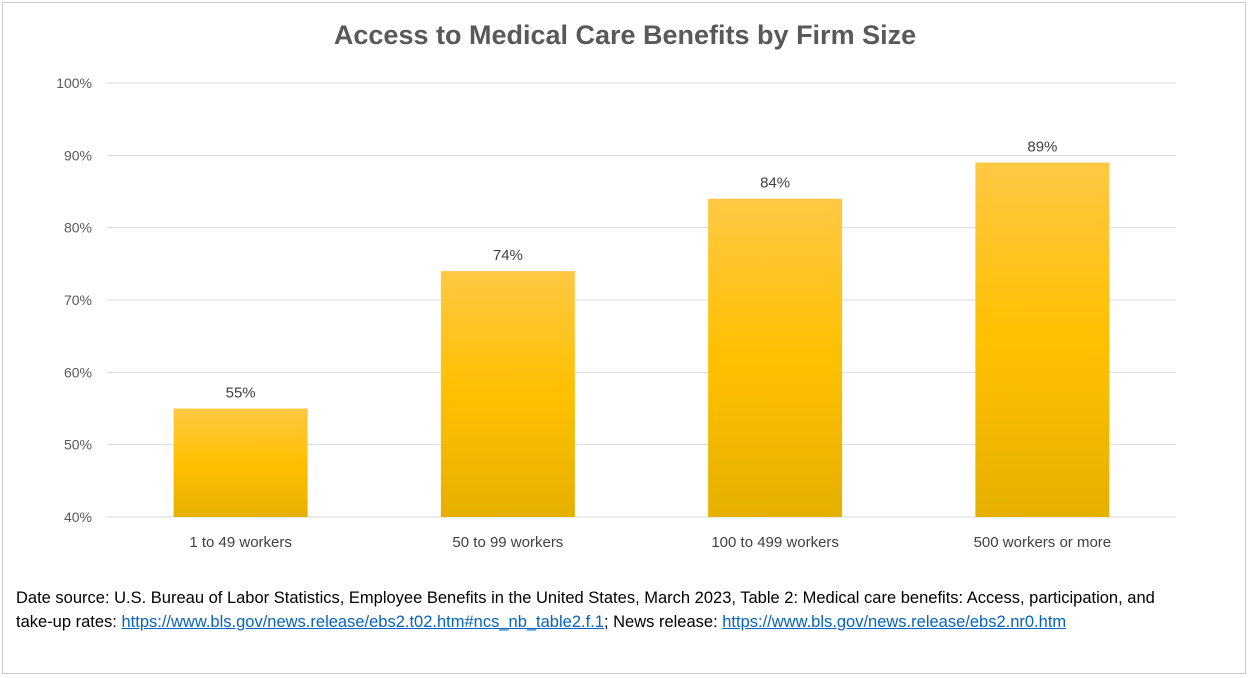  I want to click on x-category-label: 1 to 49 workers, so click(240, 542).